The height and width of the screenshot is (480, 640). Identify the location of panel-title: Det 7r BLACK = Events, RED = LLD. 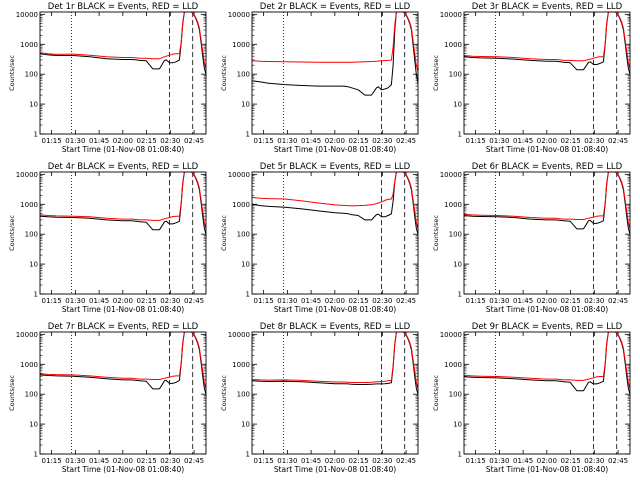
(123, 327).